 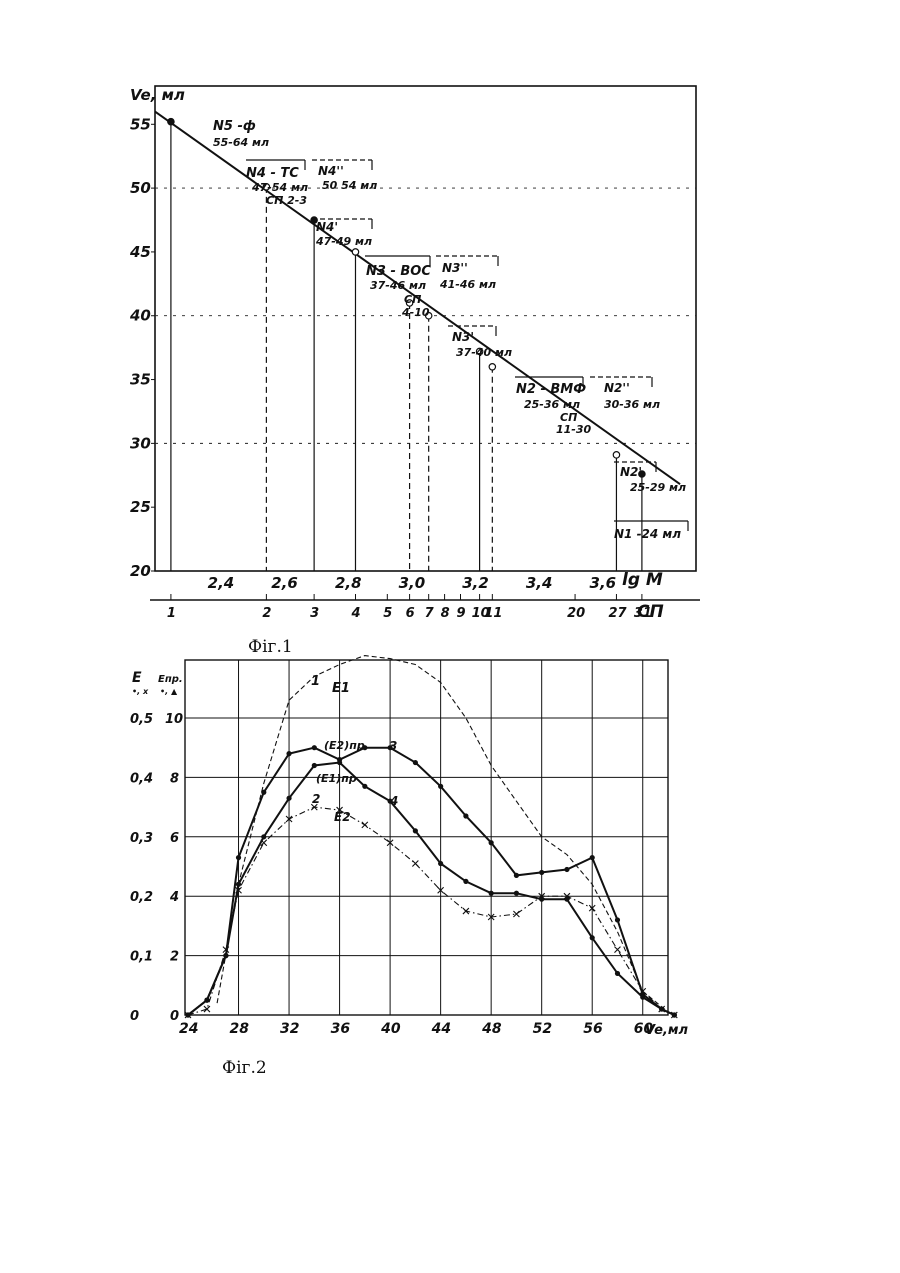 I want to click on series-4-number: 4, so click(x=393, y=801).